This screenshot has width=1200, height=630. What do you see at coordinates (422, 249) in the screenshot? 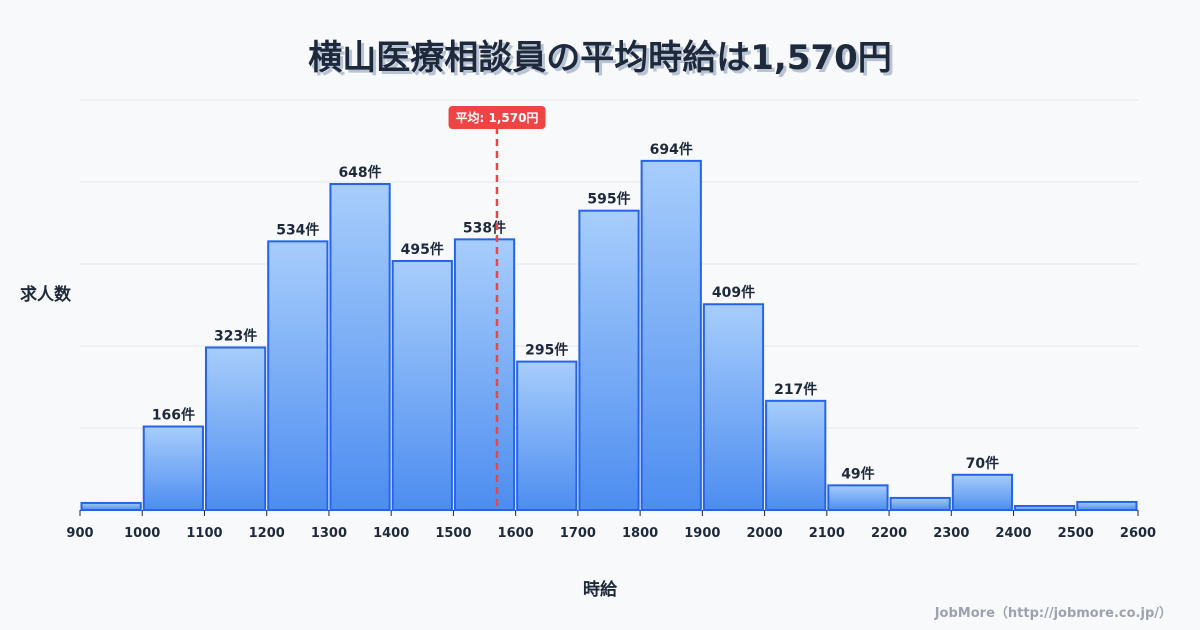
I see `bar-value-label: 495件` at bounding box center [422, 249].